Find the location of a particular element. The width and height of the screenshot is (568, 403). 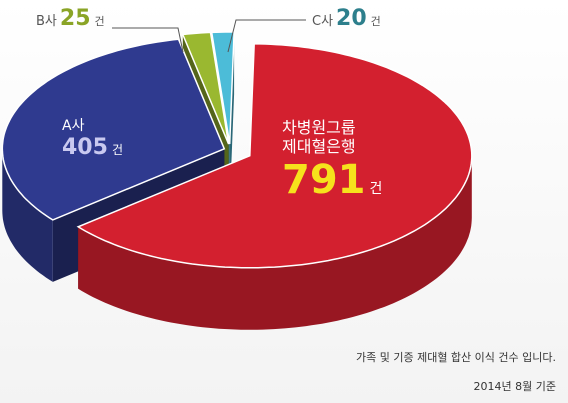

value-row: 20 건 is located at coordinates (358, 19).